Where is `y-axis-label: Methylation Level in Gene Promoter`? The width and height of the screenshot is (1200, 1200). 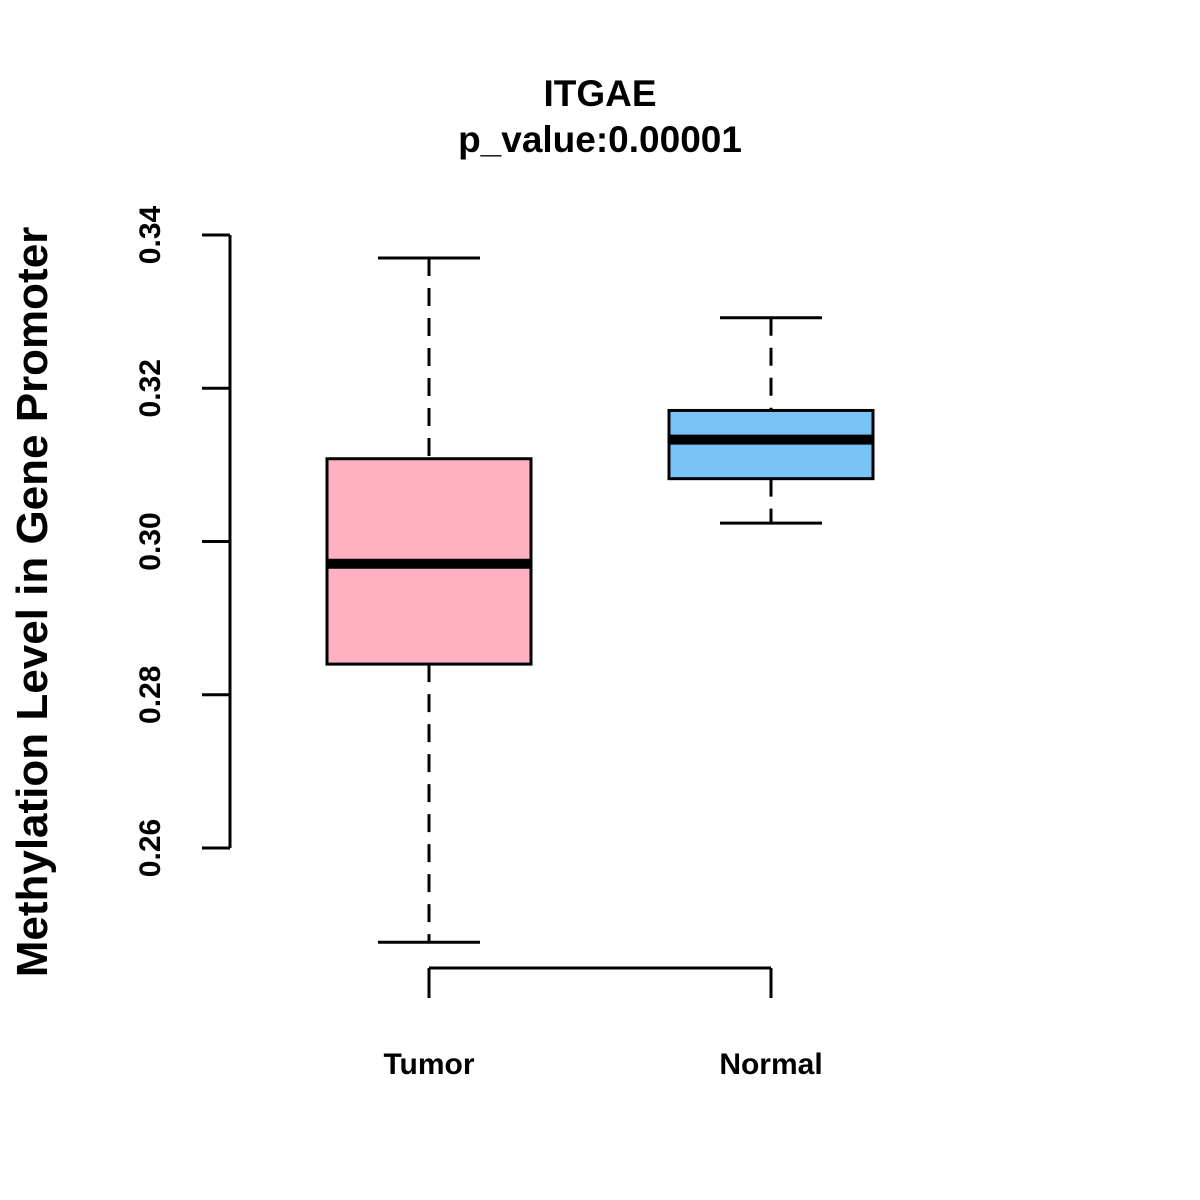
y-axis-label: Methylation Level in Gene Promoter is located at coordinates (32, 602).